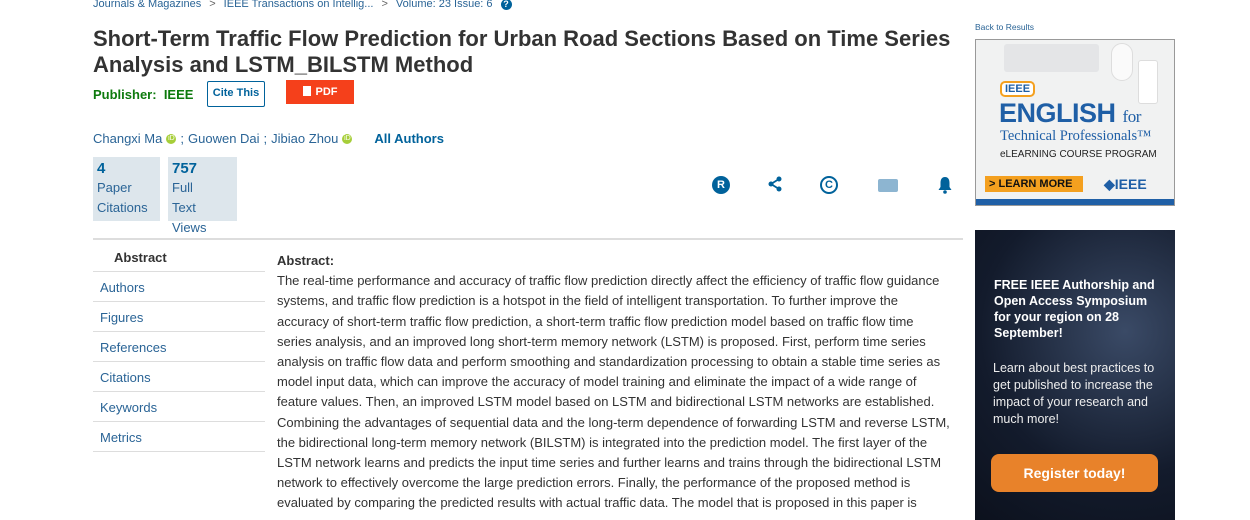  Describe the element at coordinates (305, 138) in the screenshot. I see `author-link: Jibiao Zhou` at that location.